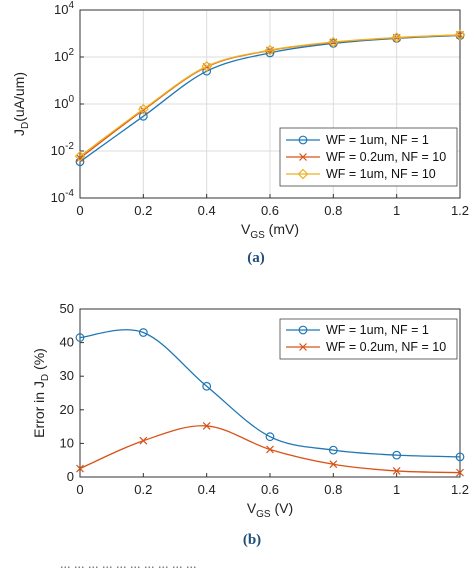  Describe the element at coordinates (79, 489) in the screenshot. I see `chart-b-x-tick-label: 0` at that location.